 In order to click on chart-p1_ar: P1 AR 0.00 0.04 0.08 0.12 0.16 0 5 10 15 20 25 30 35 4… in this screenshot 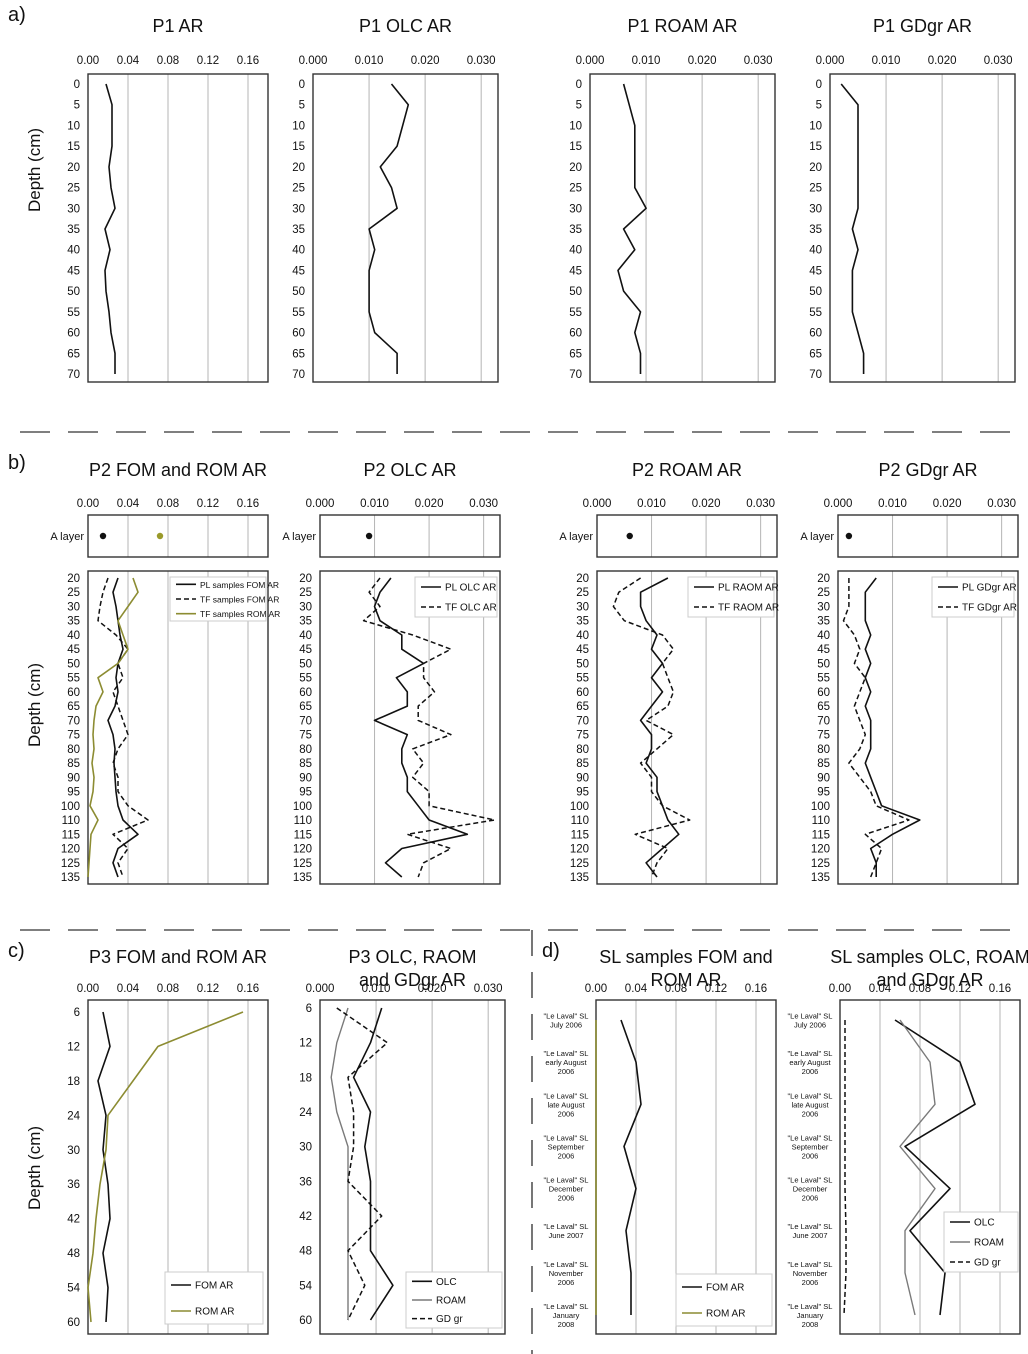, I will do `click(168, 199)`.